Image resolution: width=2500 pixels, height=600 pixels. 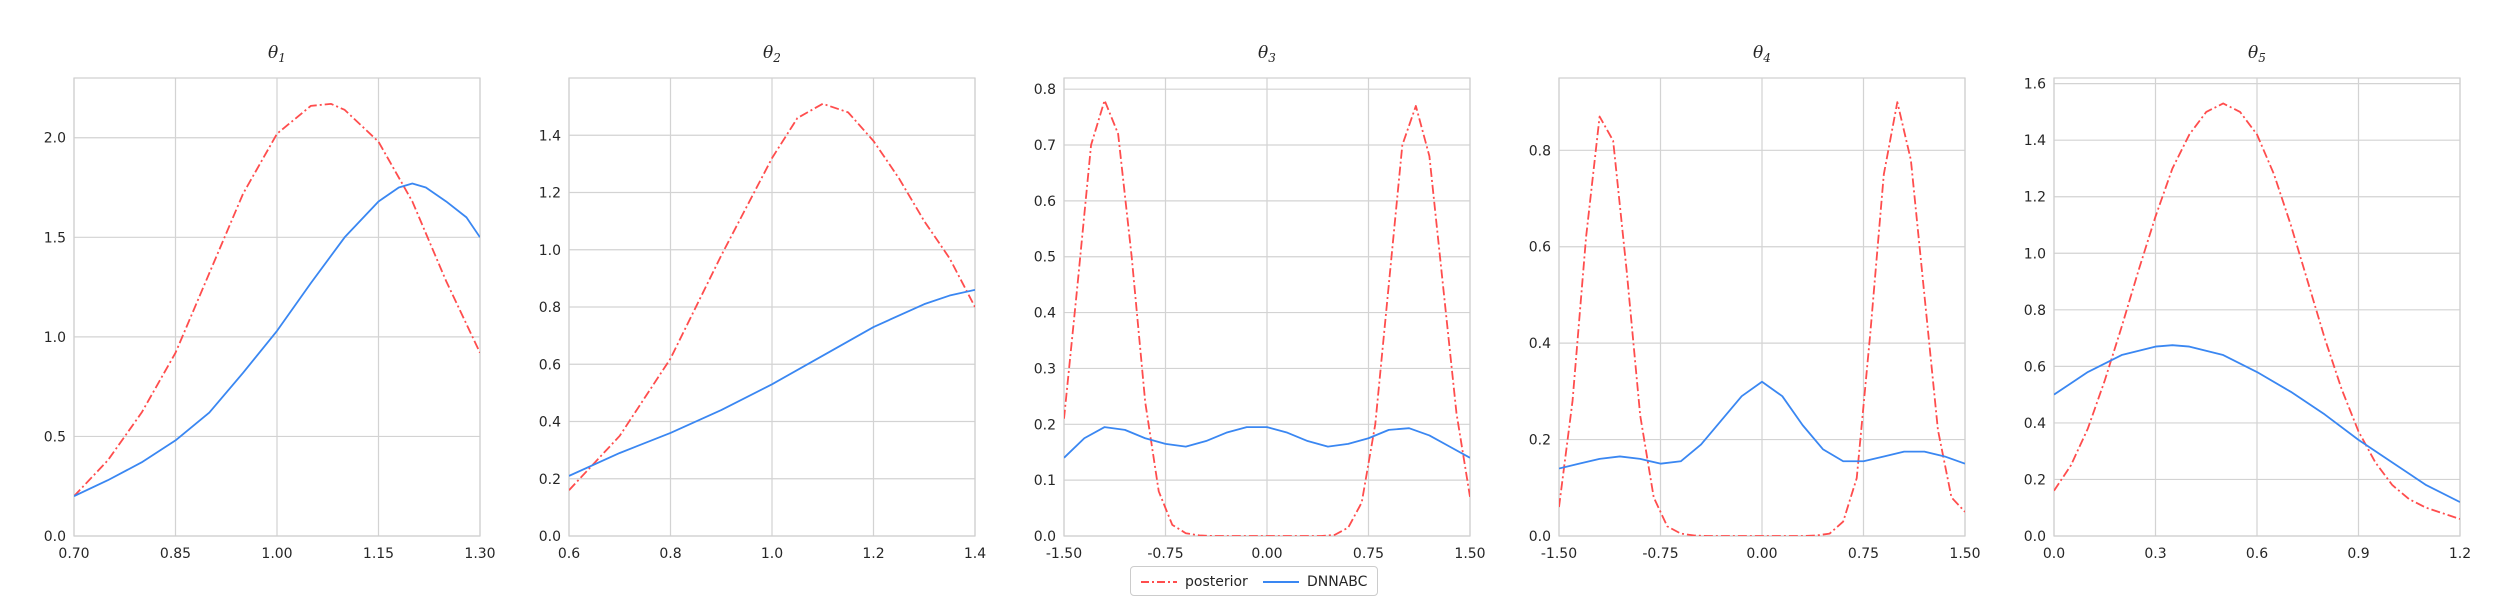 I want to click on y-tick-label: 0.3, so click(x=1045, y=369).